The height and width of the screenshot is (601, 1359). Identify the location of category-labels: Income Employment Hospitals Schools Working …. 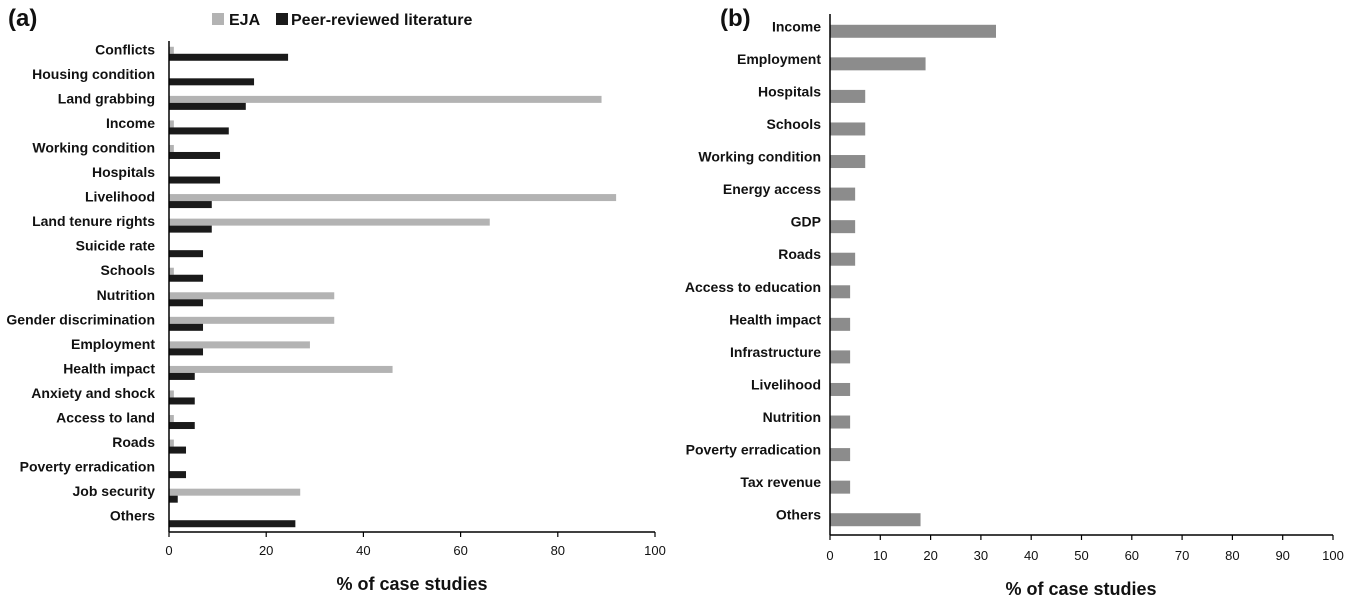
(753, 270).